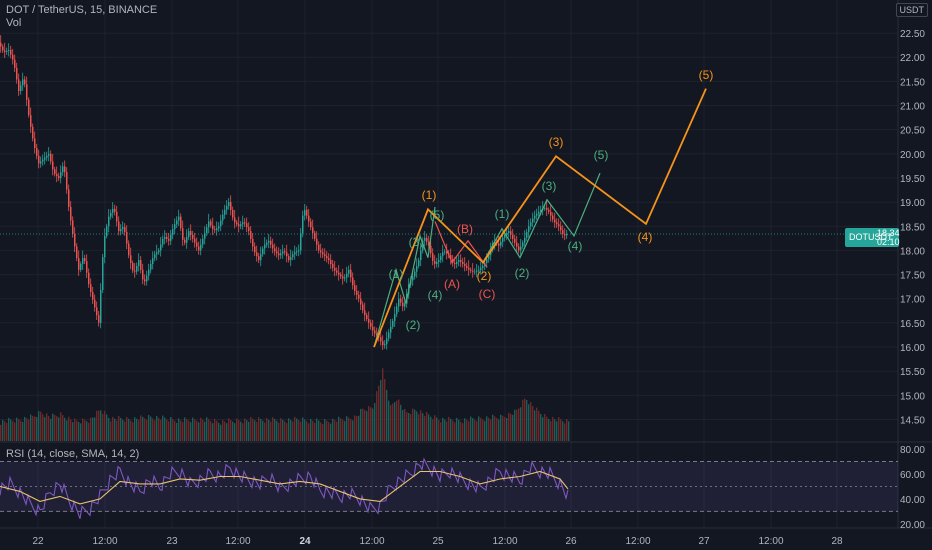 This screenshot has height=550, width=932. I want to click on y-tick-label: 18.00, so click(912, 251).